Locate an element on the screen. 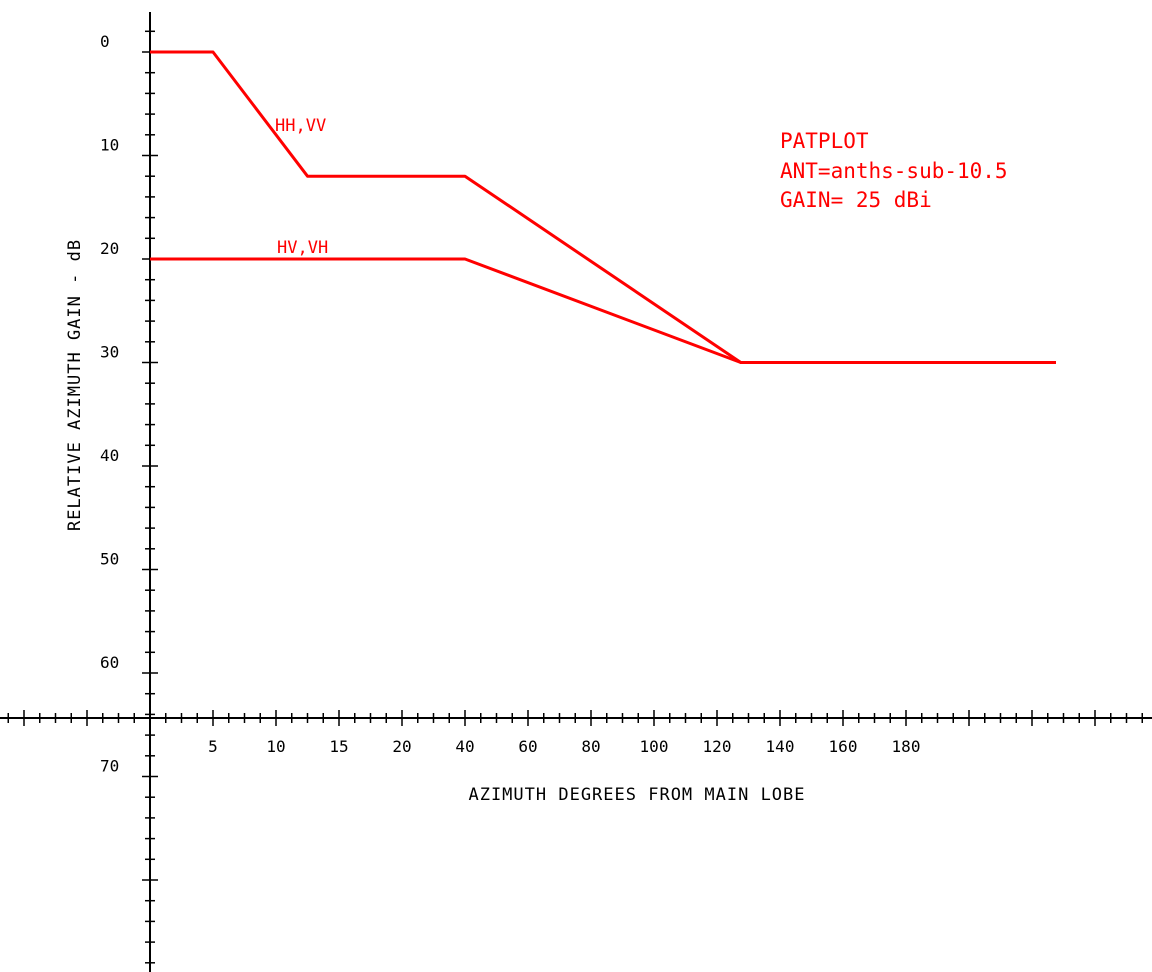 This screenshot has height=972, width=1152. y-axis-title: RELATIVE AZIMUTH GAIN - dB is located at coordinates (75, 385).